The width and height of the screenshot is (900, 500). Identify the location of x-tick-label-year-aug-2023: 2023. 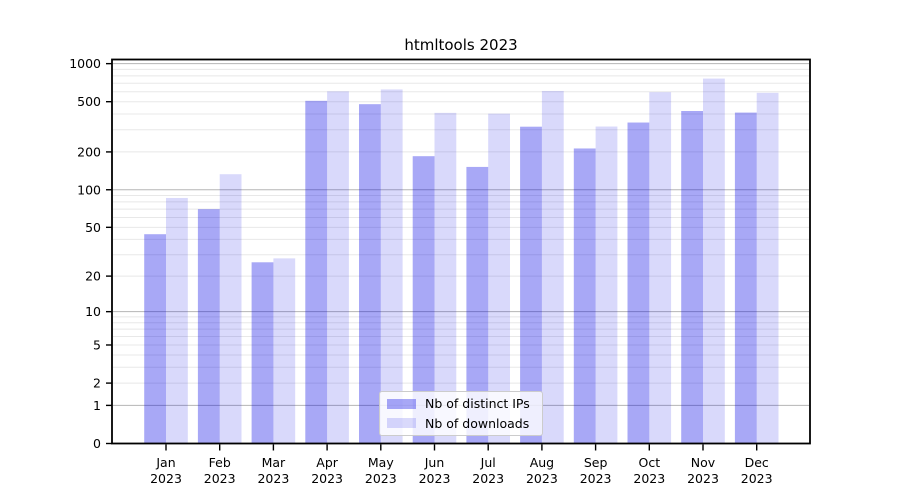
(542, 478).